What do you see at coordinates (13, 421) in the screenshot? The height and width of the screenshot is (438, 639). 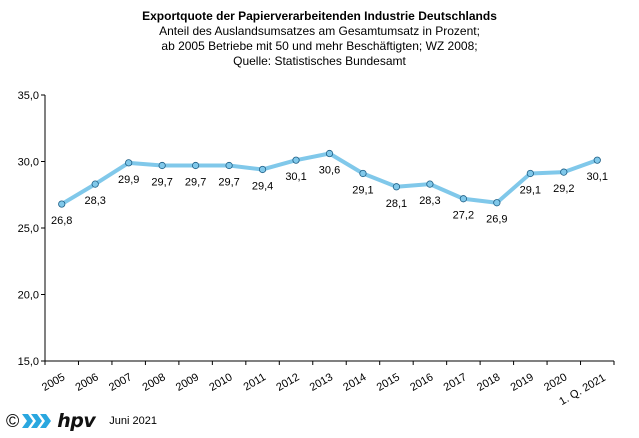 I see `copyright-symbol: ©` at bounding box center [13, 421].